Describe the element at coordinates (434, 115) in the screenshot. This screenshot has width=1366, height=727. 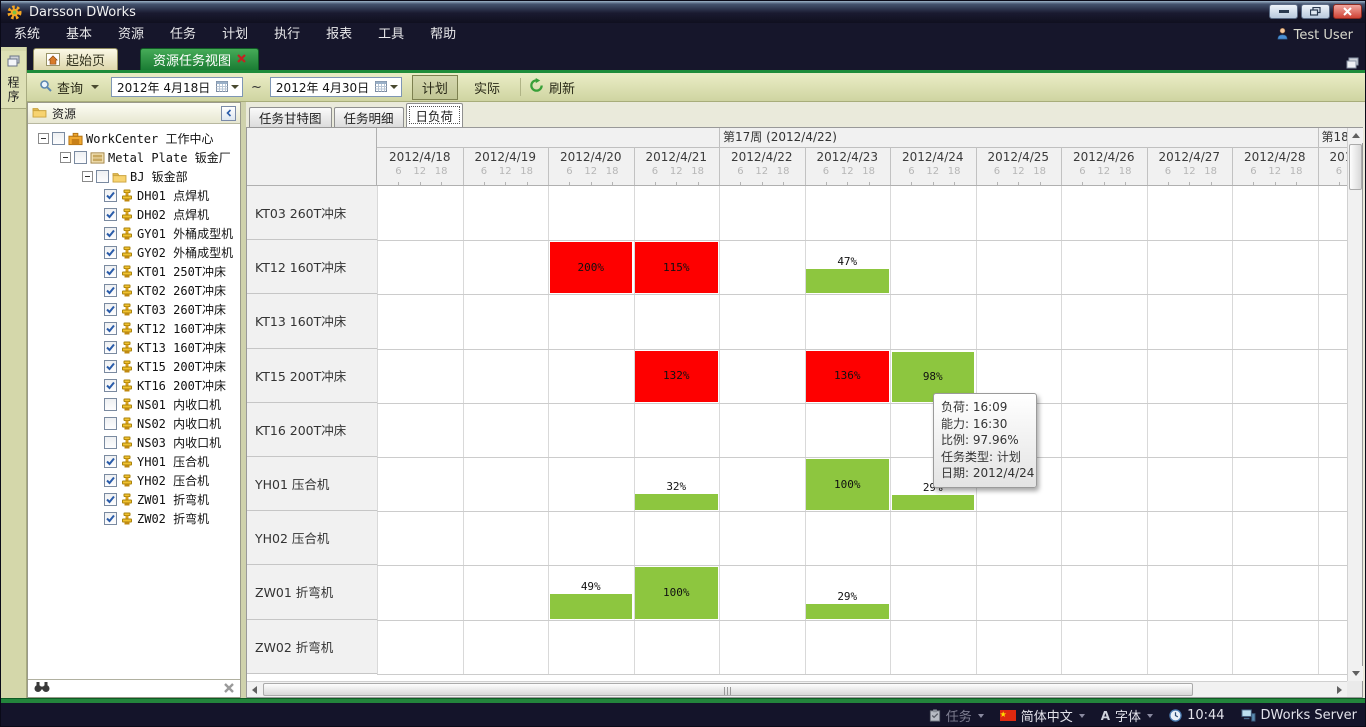
I see `tab-daily-load: 日负荷` at that location.